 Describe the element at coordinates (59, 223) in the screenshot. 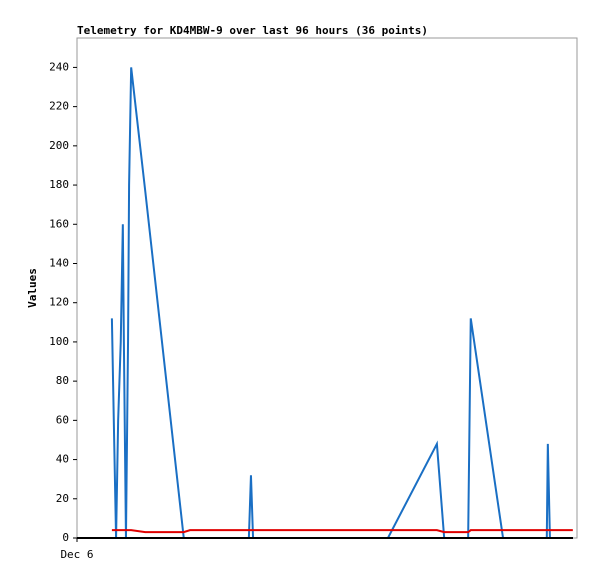

I see `y-tick-label: 160` at that location.